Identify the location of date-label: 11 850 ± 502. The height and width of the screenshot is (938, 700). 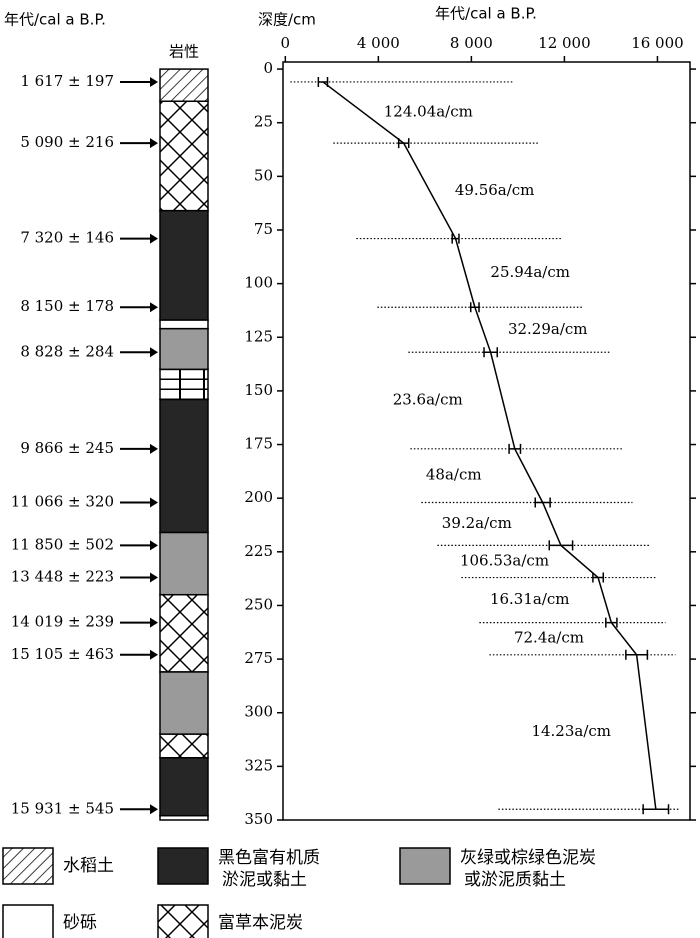
(62, 544).